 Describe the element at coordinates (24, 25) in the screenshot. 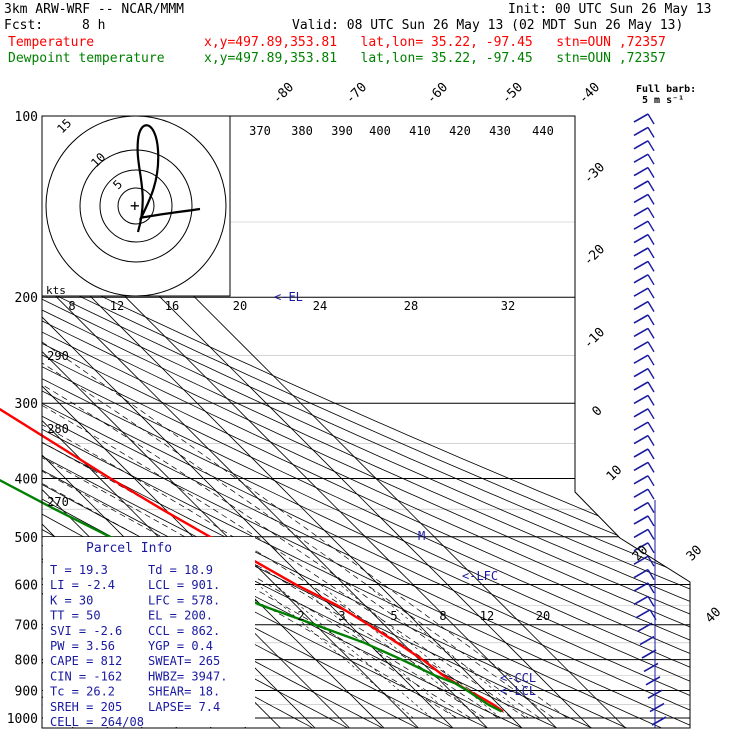

I see `forecast-label: Fcst:` at that location.